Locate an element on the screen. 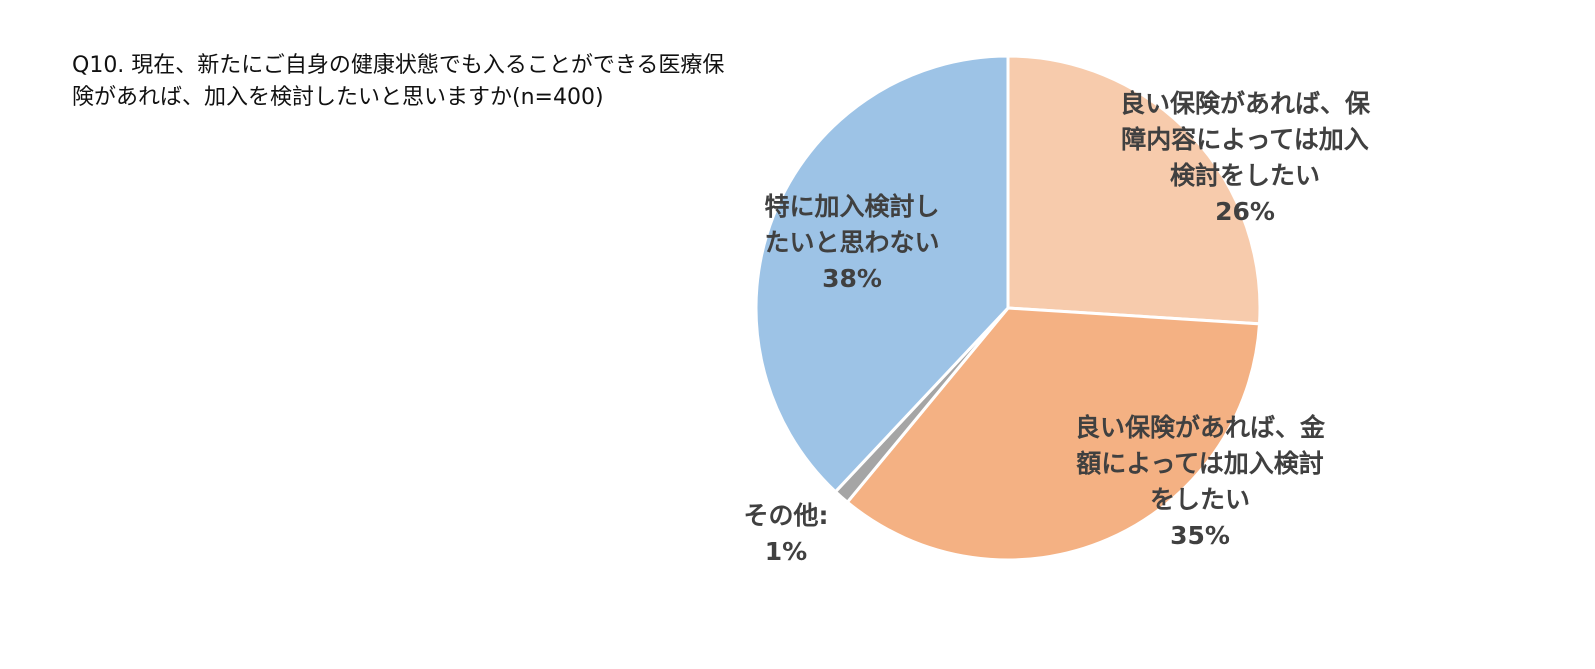  slice-category-label: 良い保険があれば、保 is located at coordinates (1245, 103).